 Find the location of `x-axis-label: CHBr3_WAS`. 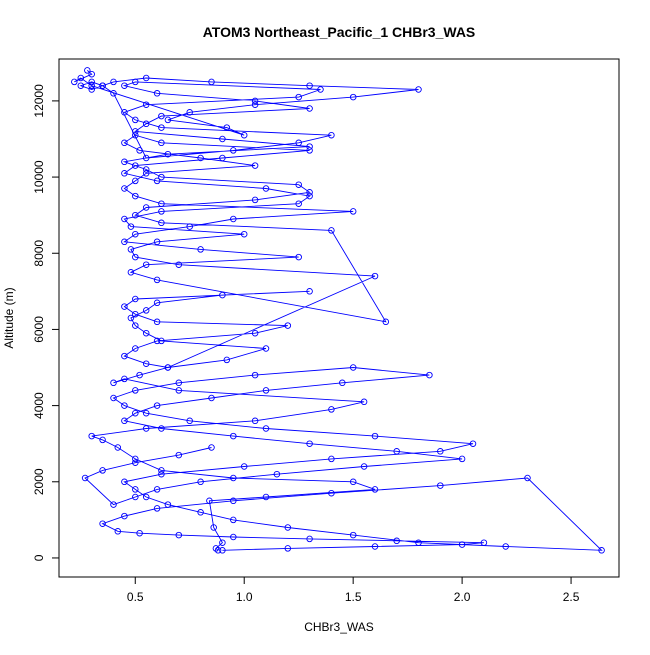

x-axis-label: CHBr3_WAS is located at coordinates (339, 627).